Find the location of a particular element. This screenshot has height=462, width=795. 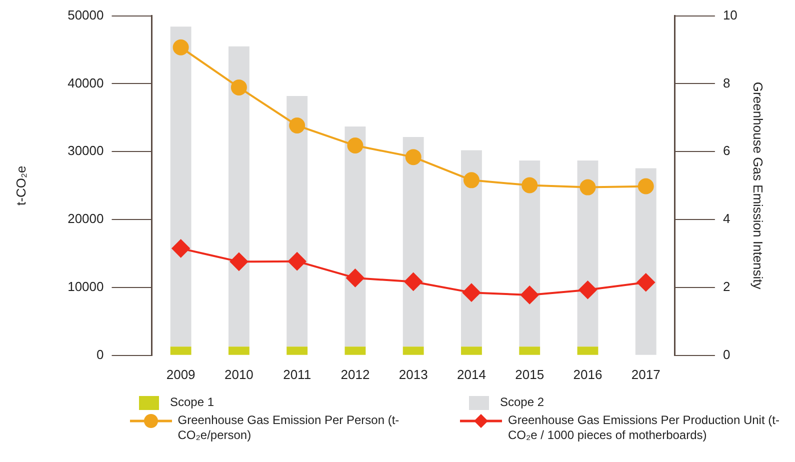

x-tick-label: 2014 is located at coordinates (471, 374).